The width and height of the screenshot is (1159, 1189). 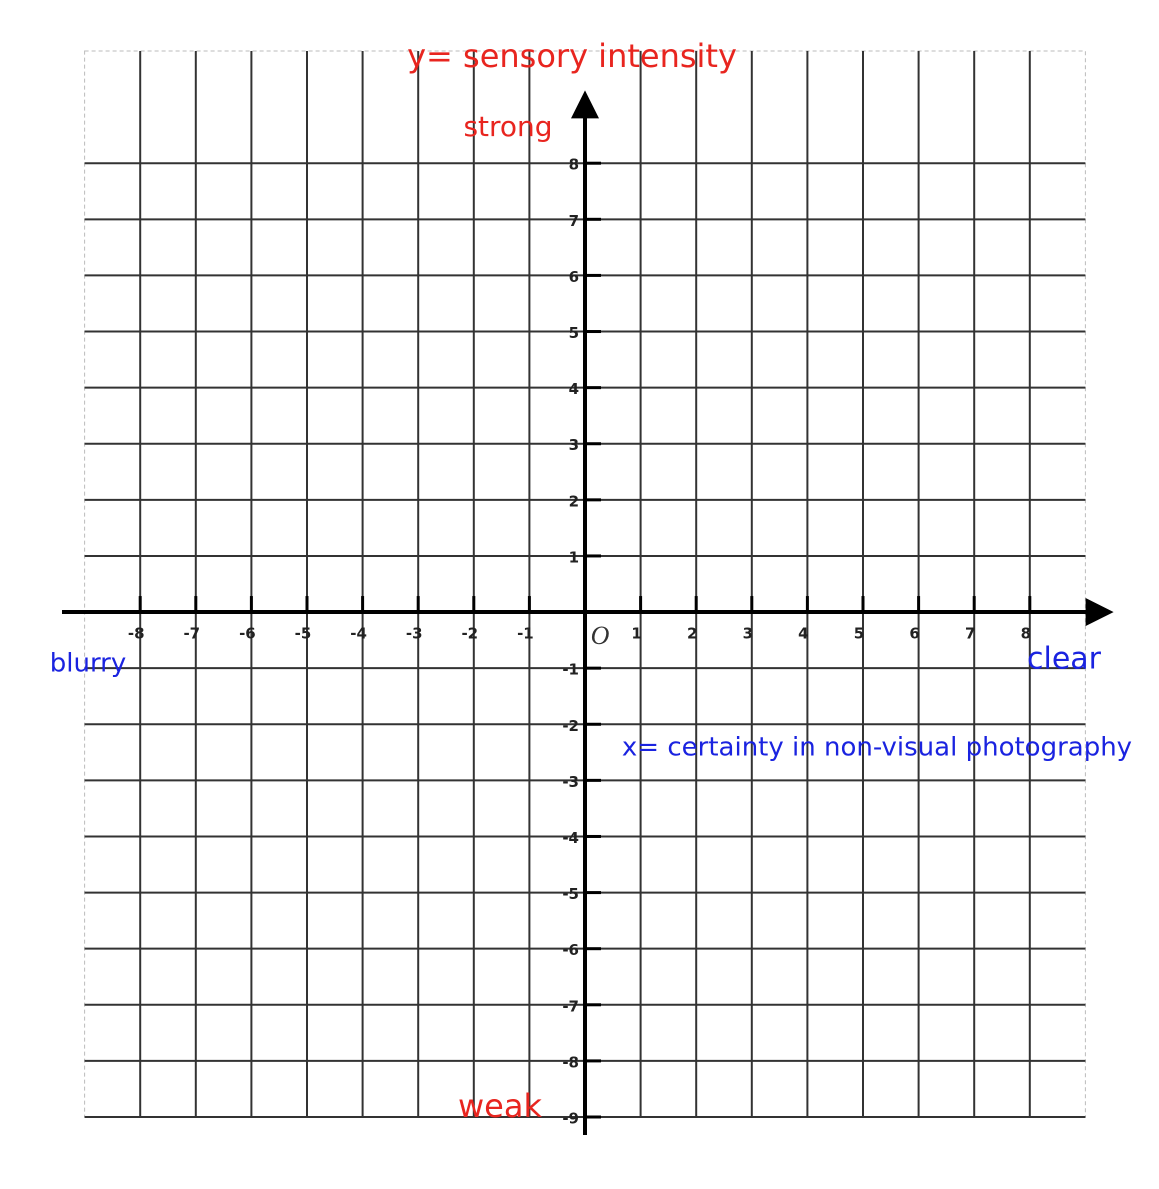 I want to click on origin-label: O, so click(x=600, y=635).